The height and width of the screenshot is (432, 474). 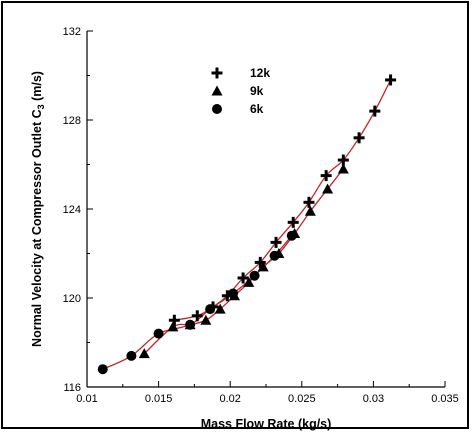 I want to click on x-tick-label: 0.02, so click(x=229, y=399).